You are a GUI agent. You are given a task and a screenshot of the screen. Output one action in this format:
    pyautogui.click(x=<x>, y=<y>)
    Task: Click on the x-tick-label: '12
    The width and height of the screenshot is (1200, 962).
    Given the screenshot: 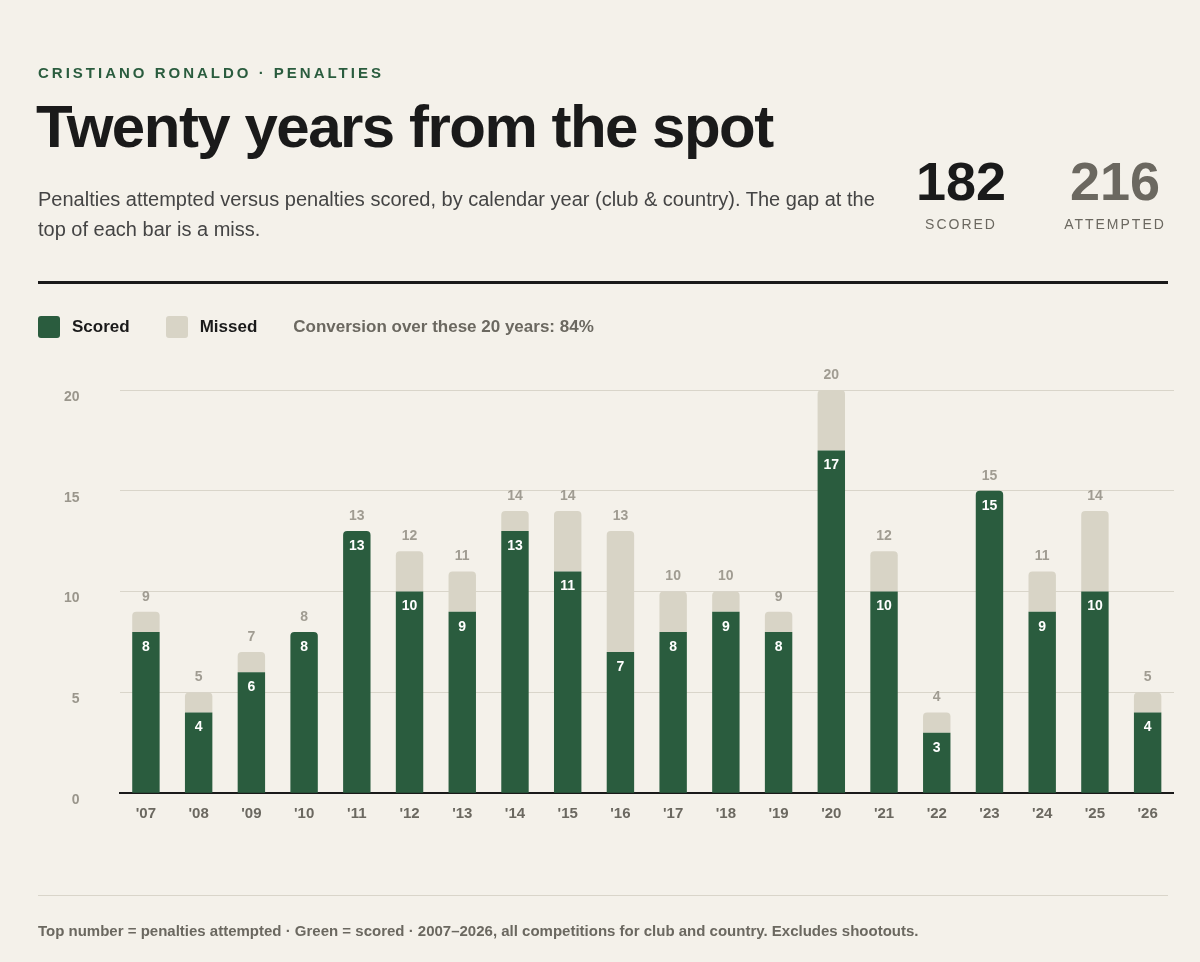 What is the action you would take?
    pyautogui.click(x=409, y=813)
    